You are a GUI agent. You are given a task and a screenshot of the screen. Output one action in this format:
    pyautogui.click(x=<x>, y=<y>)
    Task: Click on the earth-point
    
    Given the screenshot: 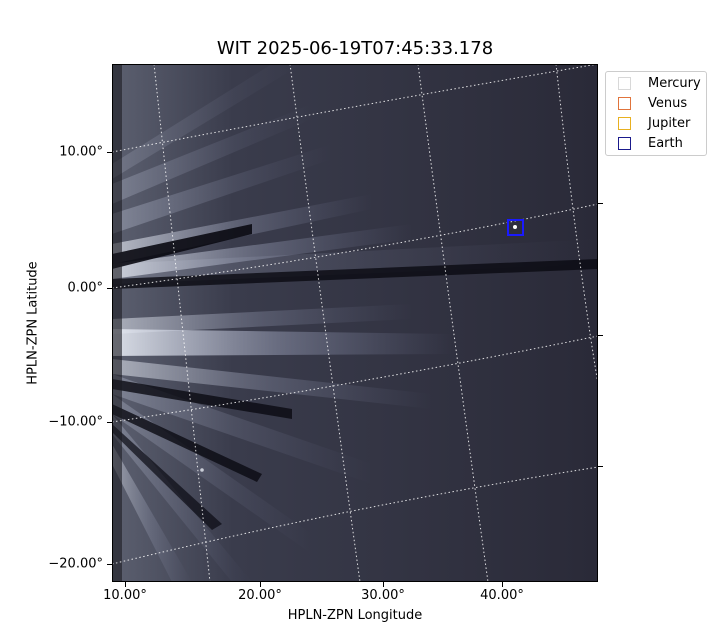 What is the action you would take?
    pyautogui.click(x=515, y=227)
    